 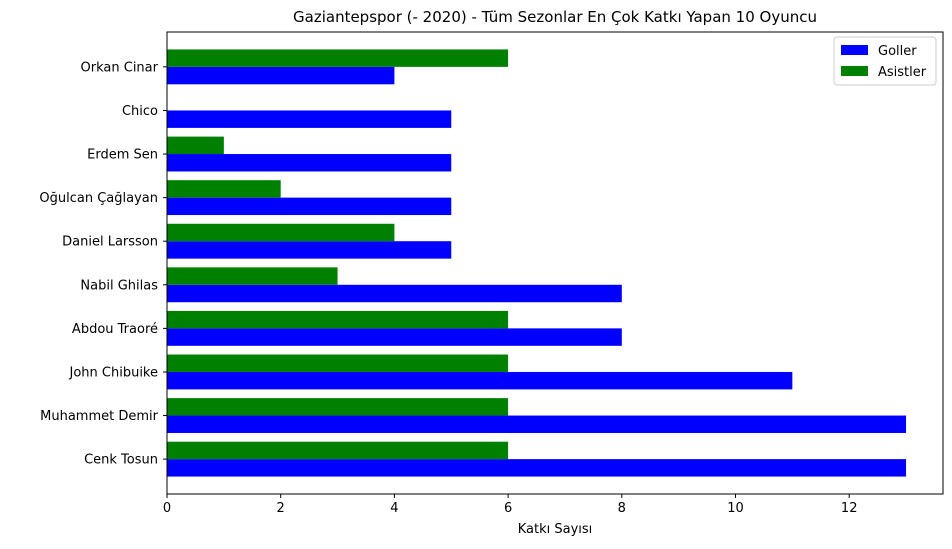 What do you see at coordinates (849, 508) in the screenshot?
I see `x-tick-label: 12` at bounding box center [849, 508].